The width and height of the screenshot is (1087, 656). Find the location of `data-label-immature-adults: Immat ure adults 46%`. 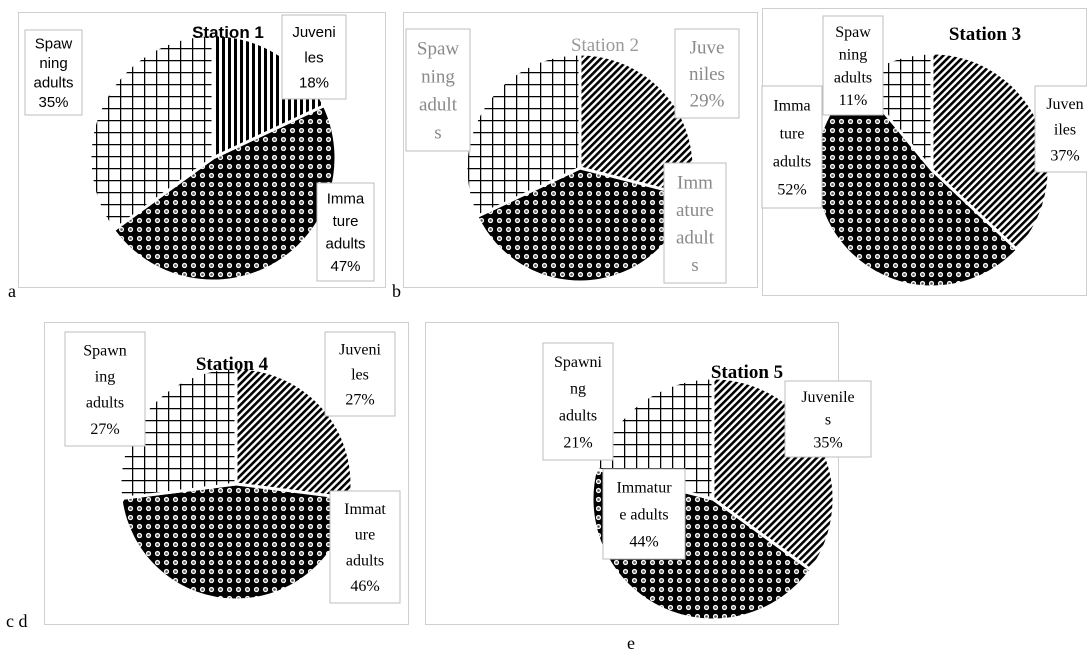

data-label-immature-adults: Immat ure adults 46% is located at coordinates (365, 547).